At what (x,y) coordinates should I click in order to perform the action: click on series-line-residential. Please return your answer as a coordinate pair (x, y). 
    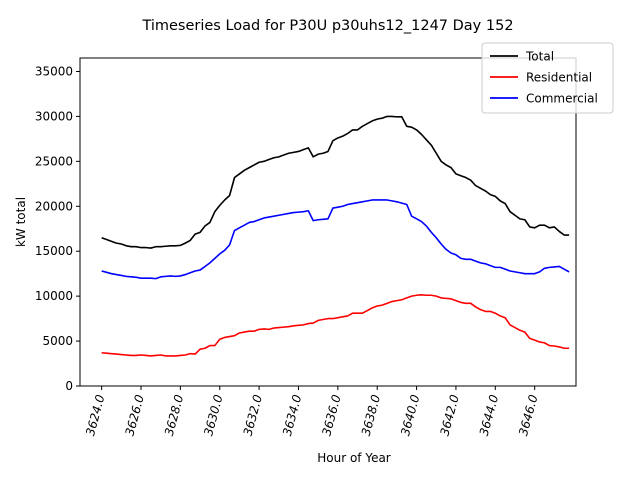
    Looking at the image, I should click on (335, 325).